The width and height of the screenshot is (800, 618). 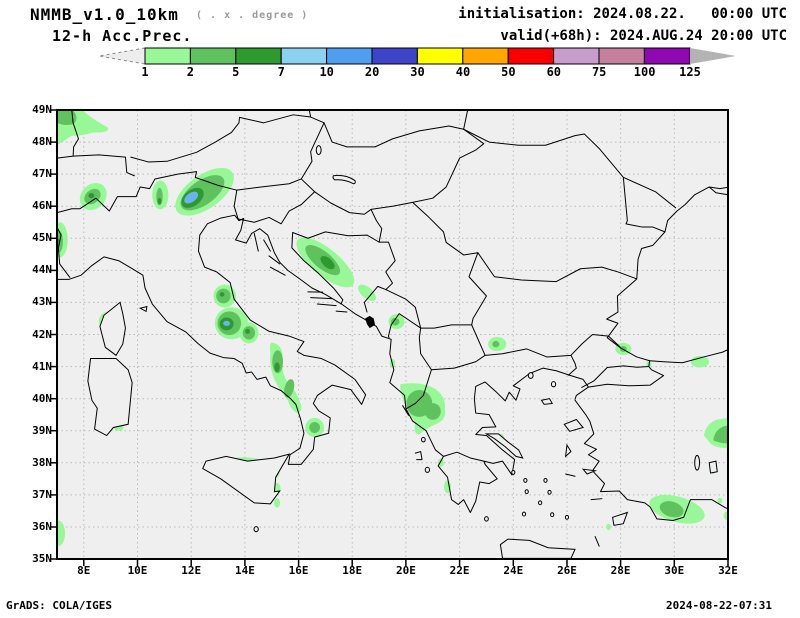 I want to click on model-title: NMMB_v1.0_10km, so click(x=104, y=14).